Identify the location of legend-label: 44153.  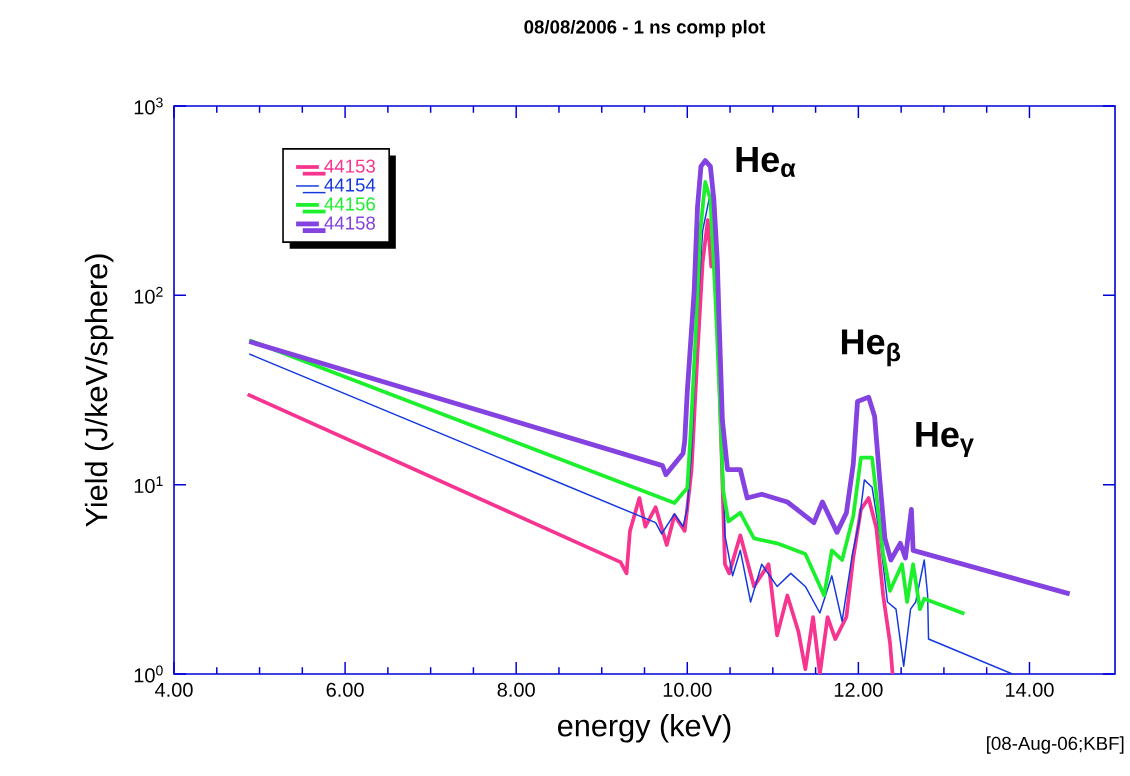
(349, 166).